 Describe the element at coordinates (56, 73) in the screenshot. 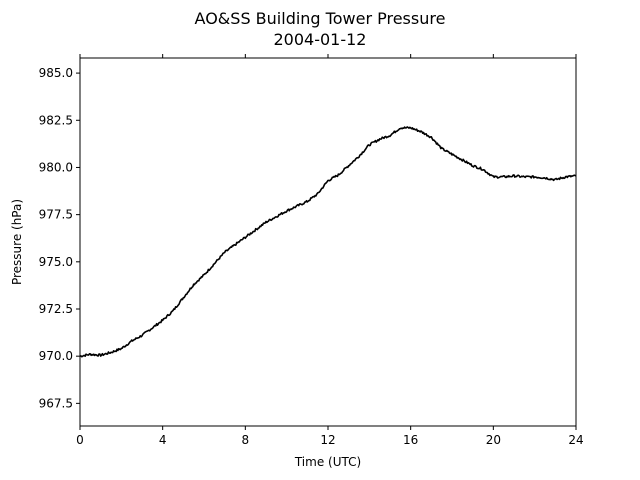

I see `y-tick-label: 985.0` at that location.